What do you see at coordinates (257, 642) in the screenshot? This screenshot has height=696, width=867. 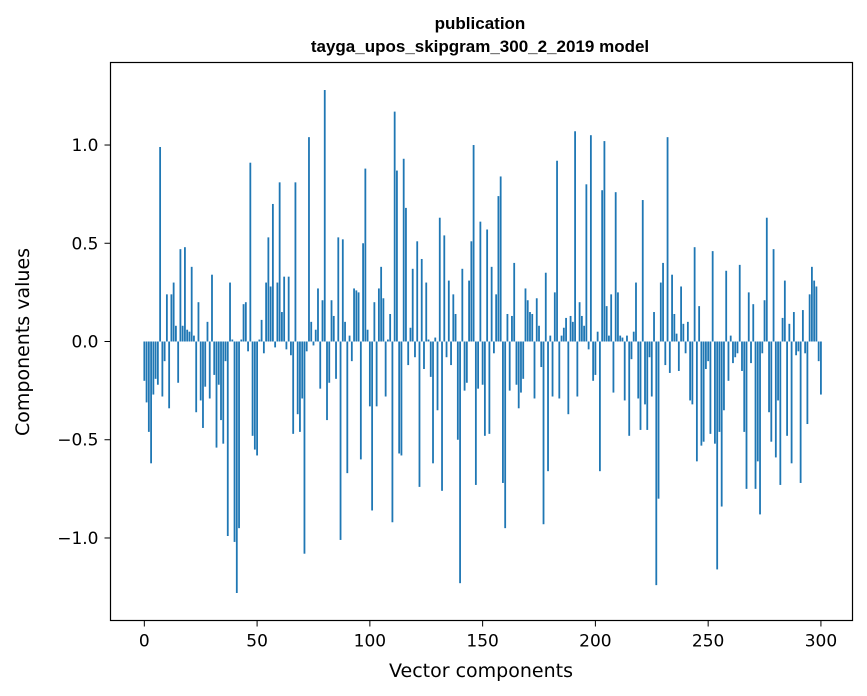 I see `x-tick-label: 50` at bounding box center [257, 642].